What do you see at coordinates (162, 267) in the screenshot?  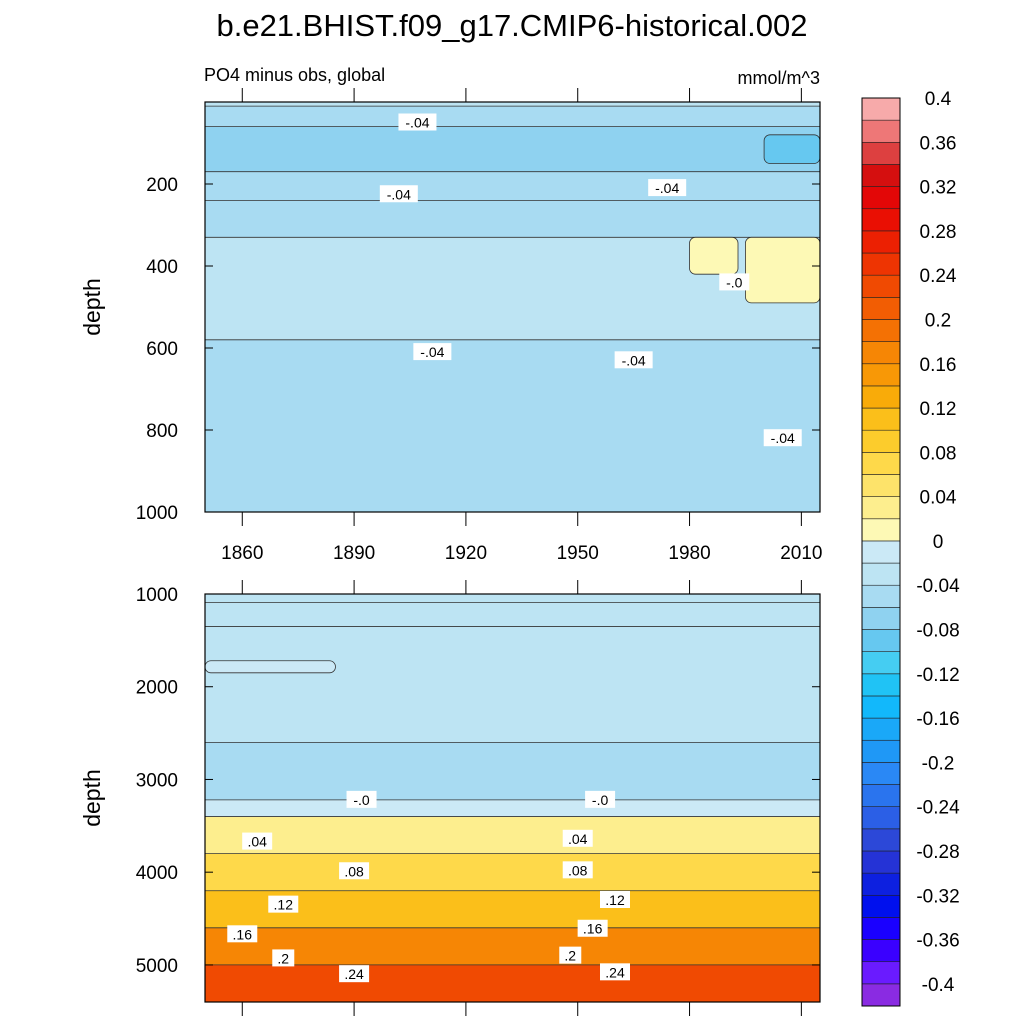 I see `y-tick-label: 400` at bounding box center [162, 267].